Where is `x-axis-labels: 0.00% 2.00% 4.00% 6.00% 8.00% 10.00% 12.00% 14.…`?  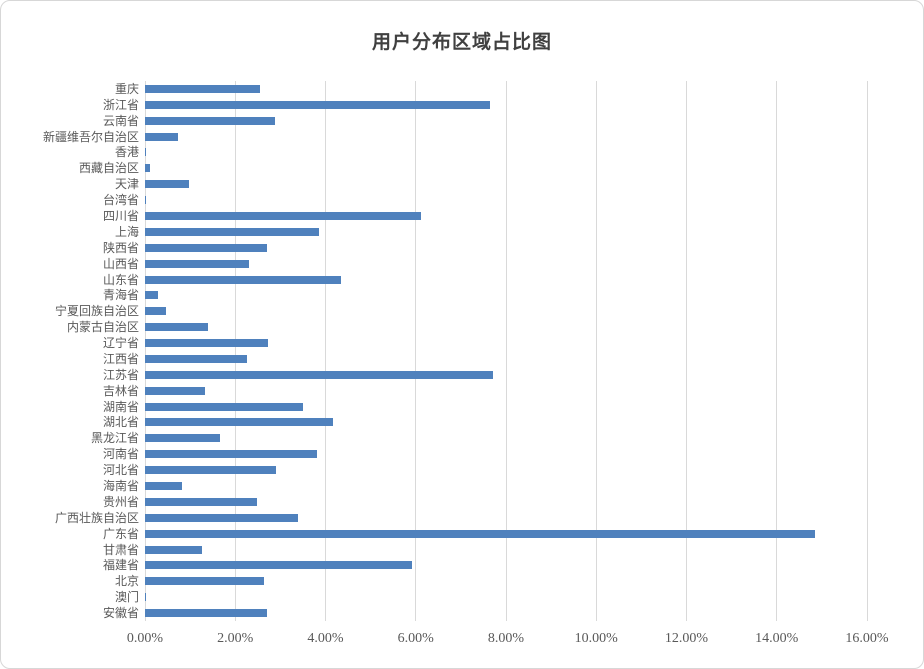
x-axis-labels: 0.00% 2.00% 4.00% 6.00% 8.00% 10.00% 12.00% 14.… is located at coordinates (508, 643).